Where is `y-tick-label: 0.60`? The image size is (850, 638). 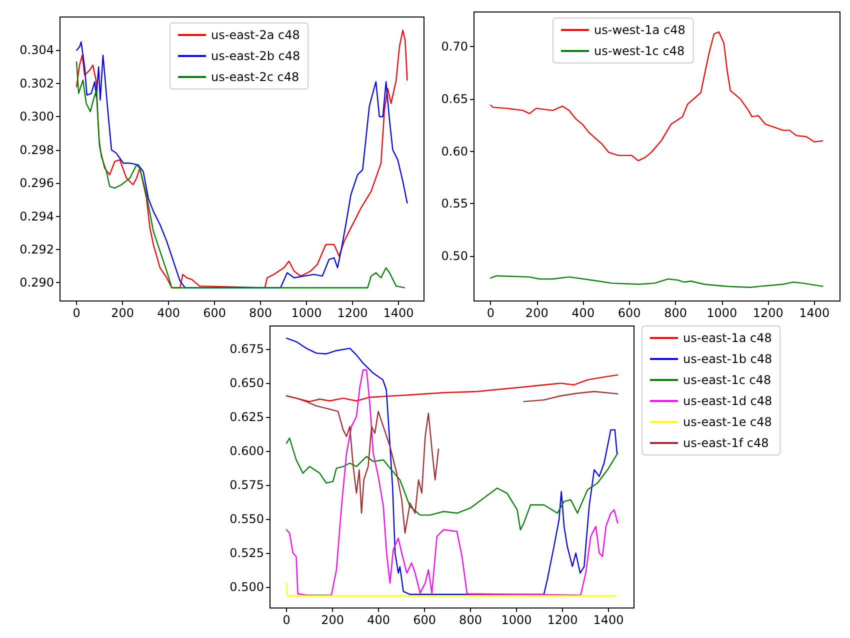
y-tick-label: 0.60 is located at coordinates (454, 151).